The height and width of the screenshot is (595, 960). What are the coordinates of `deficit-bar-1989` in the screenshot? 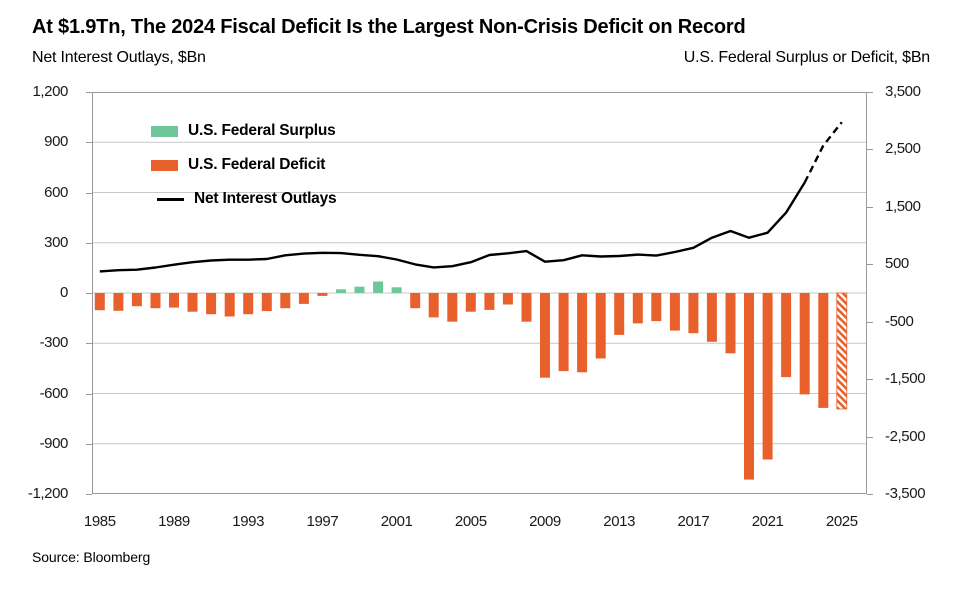 It's located at (174, 300).